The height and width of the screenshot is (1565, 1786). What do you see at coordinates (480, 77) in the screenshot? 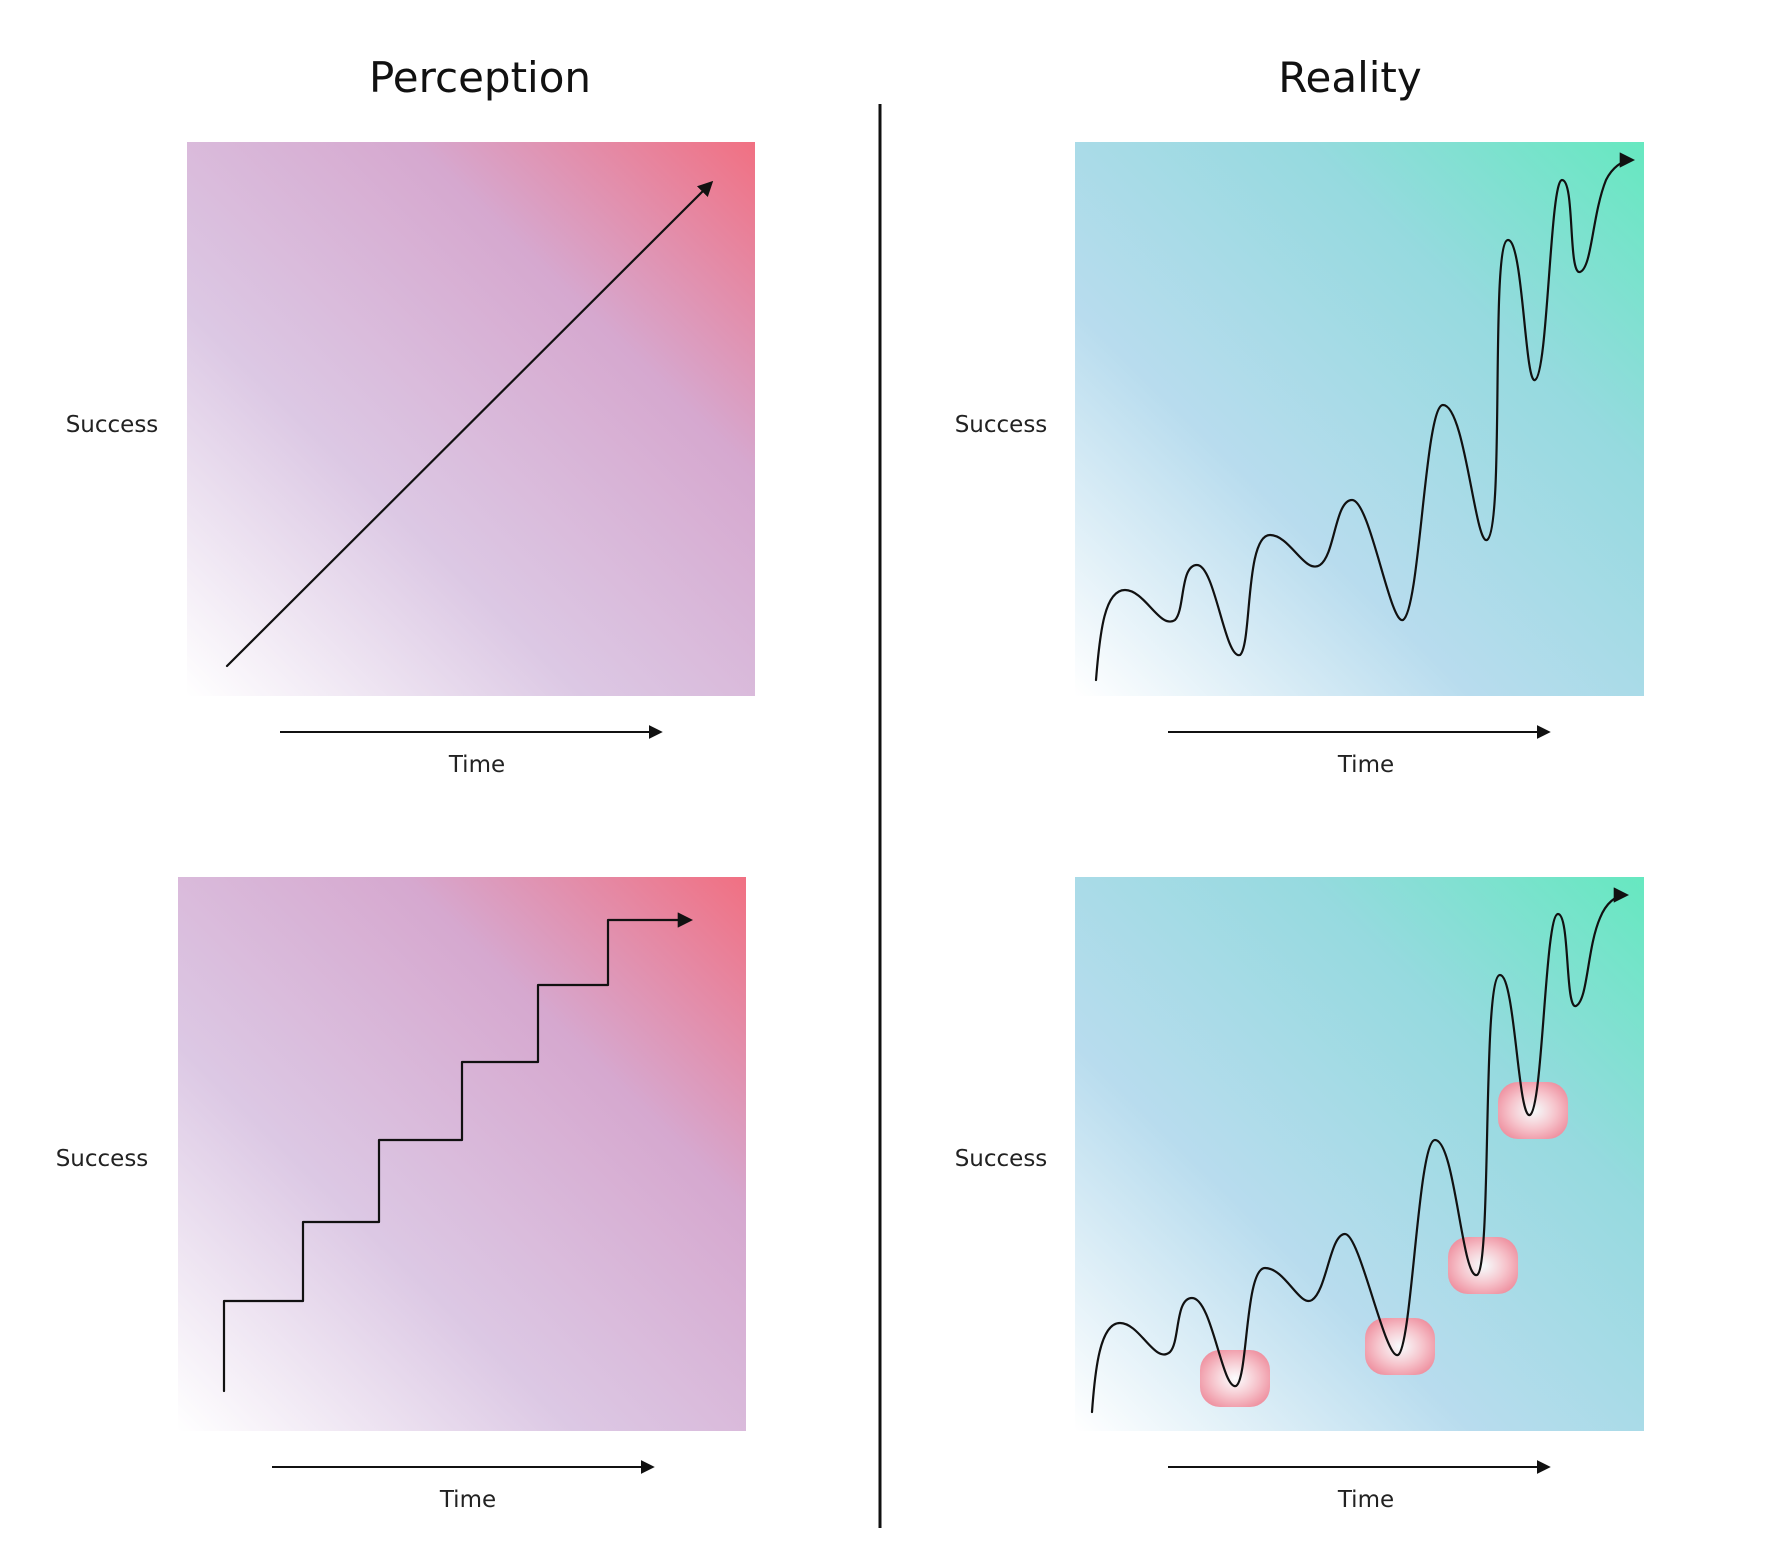
I see `perception-title: Perception` at bounding box center [480, 77].